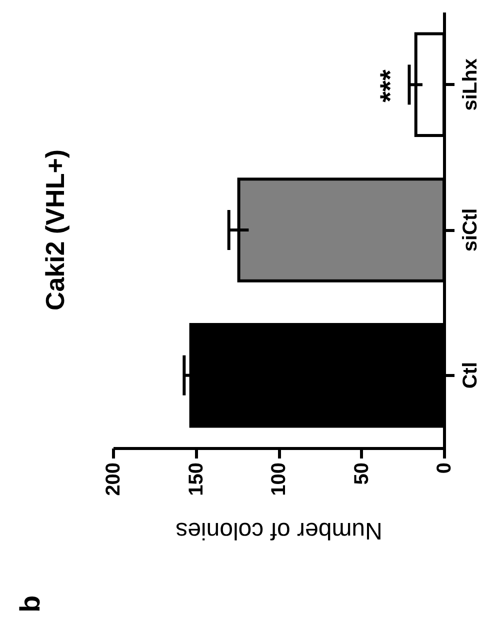 The image size is (481, 621). Describe the element at coordinates (30, 604) in the screenshot. I see `text: b` at that location.